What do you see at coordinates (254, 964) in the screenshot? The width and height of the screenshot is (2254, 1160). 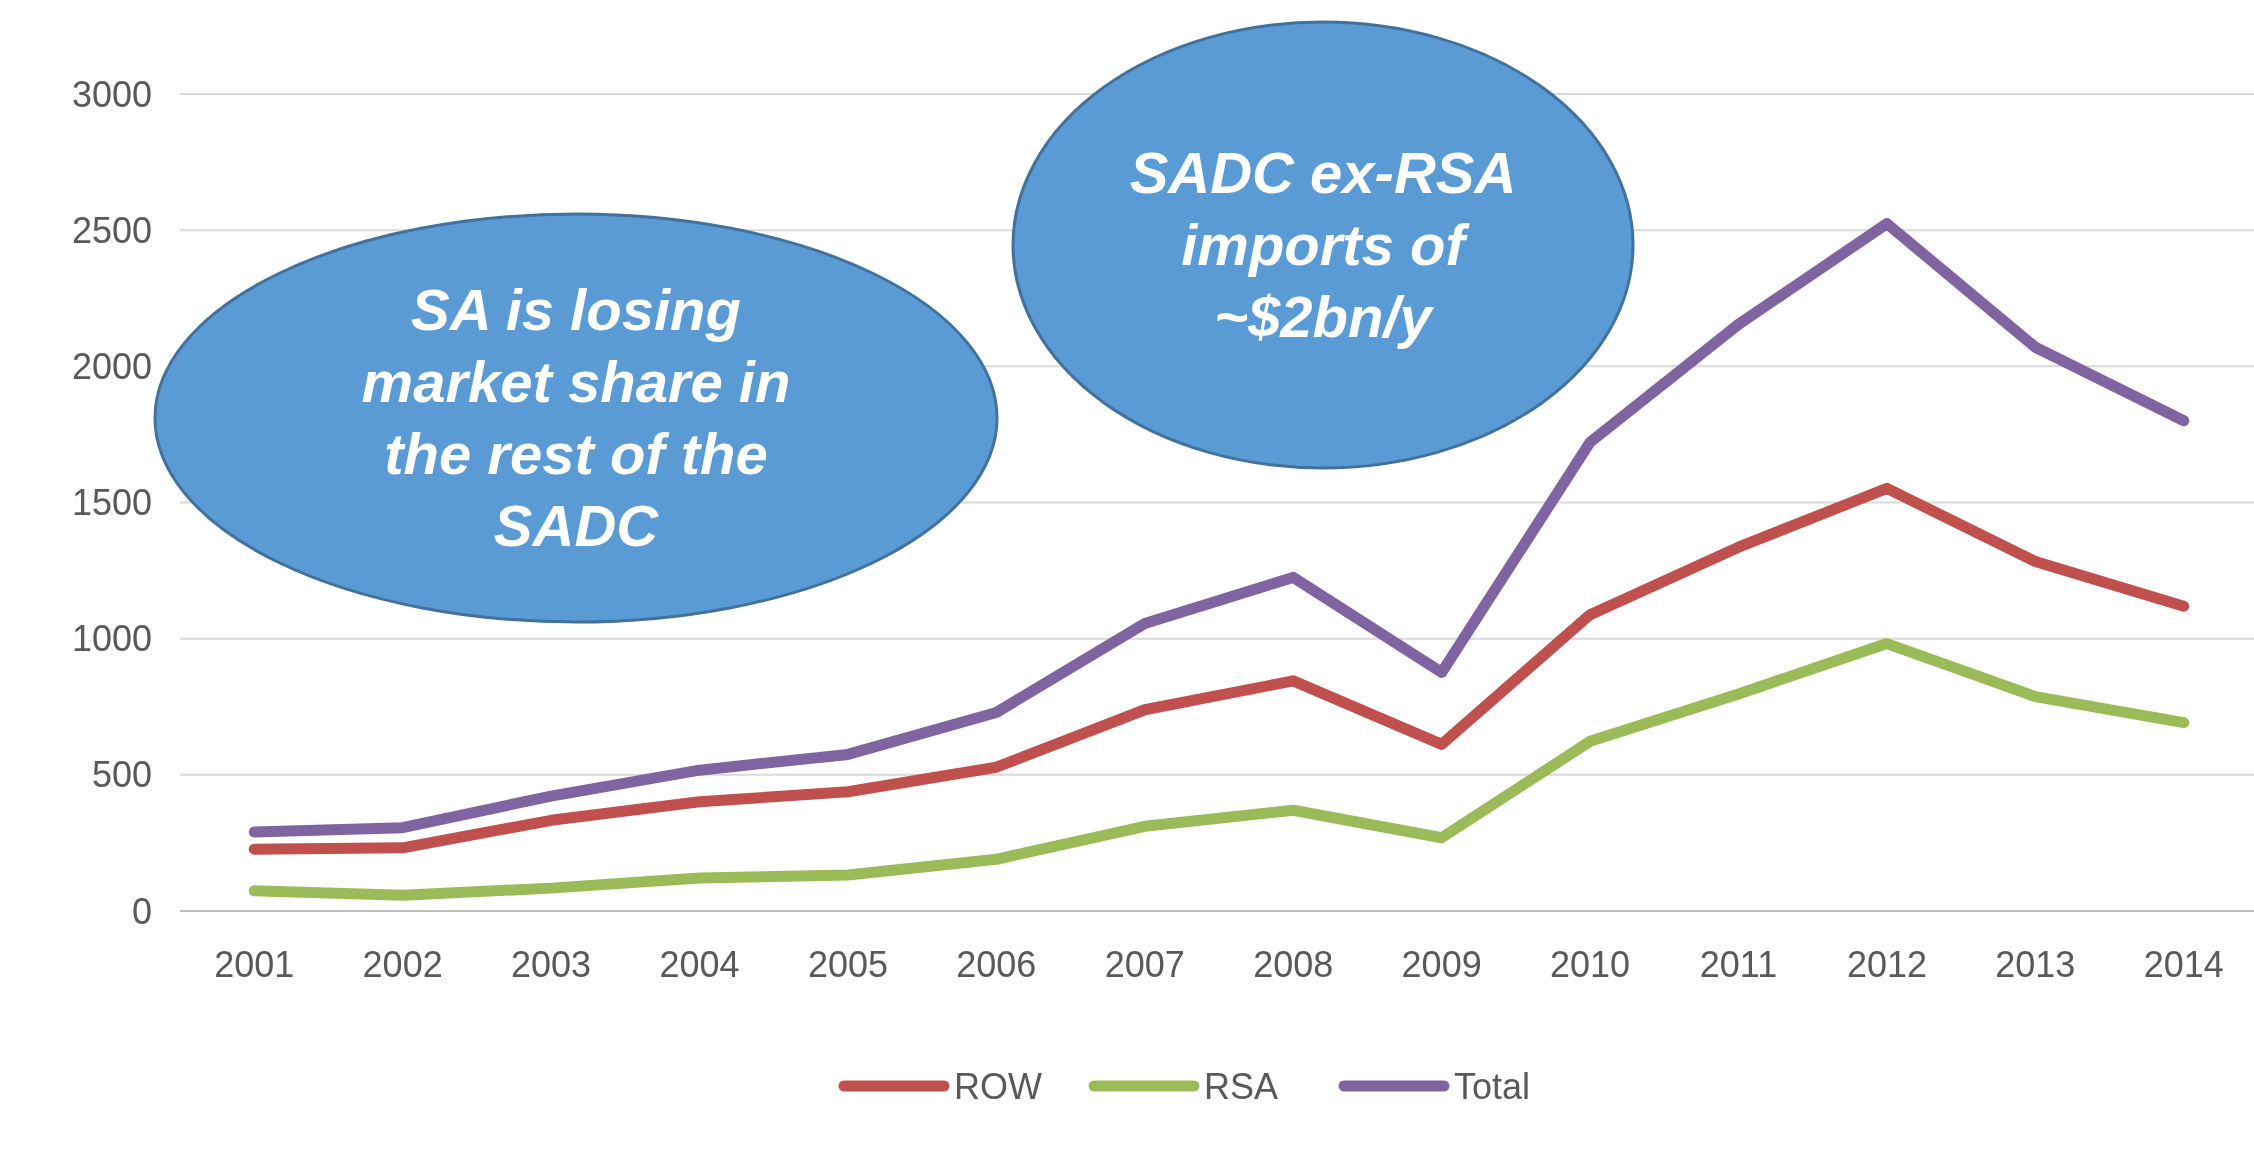 I see `x-tick-label: 2001` at bounding box center [254, 964].